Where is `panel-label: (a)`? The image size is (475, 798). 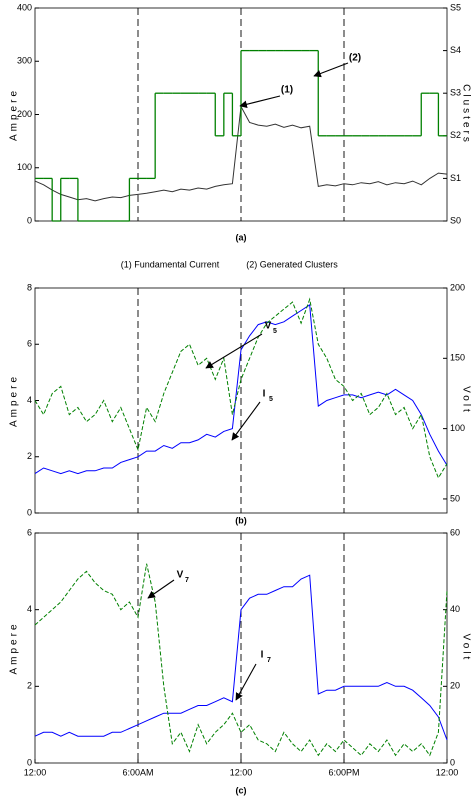
panel-label: (a) is located at coordinates (241, 237).